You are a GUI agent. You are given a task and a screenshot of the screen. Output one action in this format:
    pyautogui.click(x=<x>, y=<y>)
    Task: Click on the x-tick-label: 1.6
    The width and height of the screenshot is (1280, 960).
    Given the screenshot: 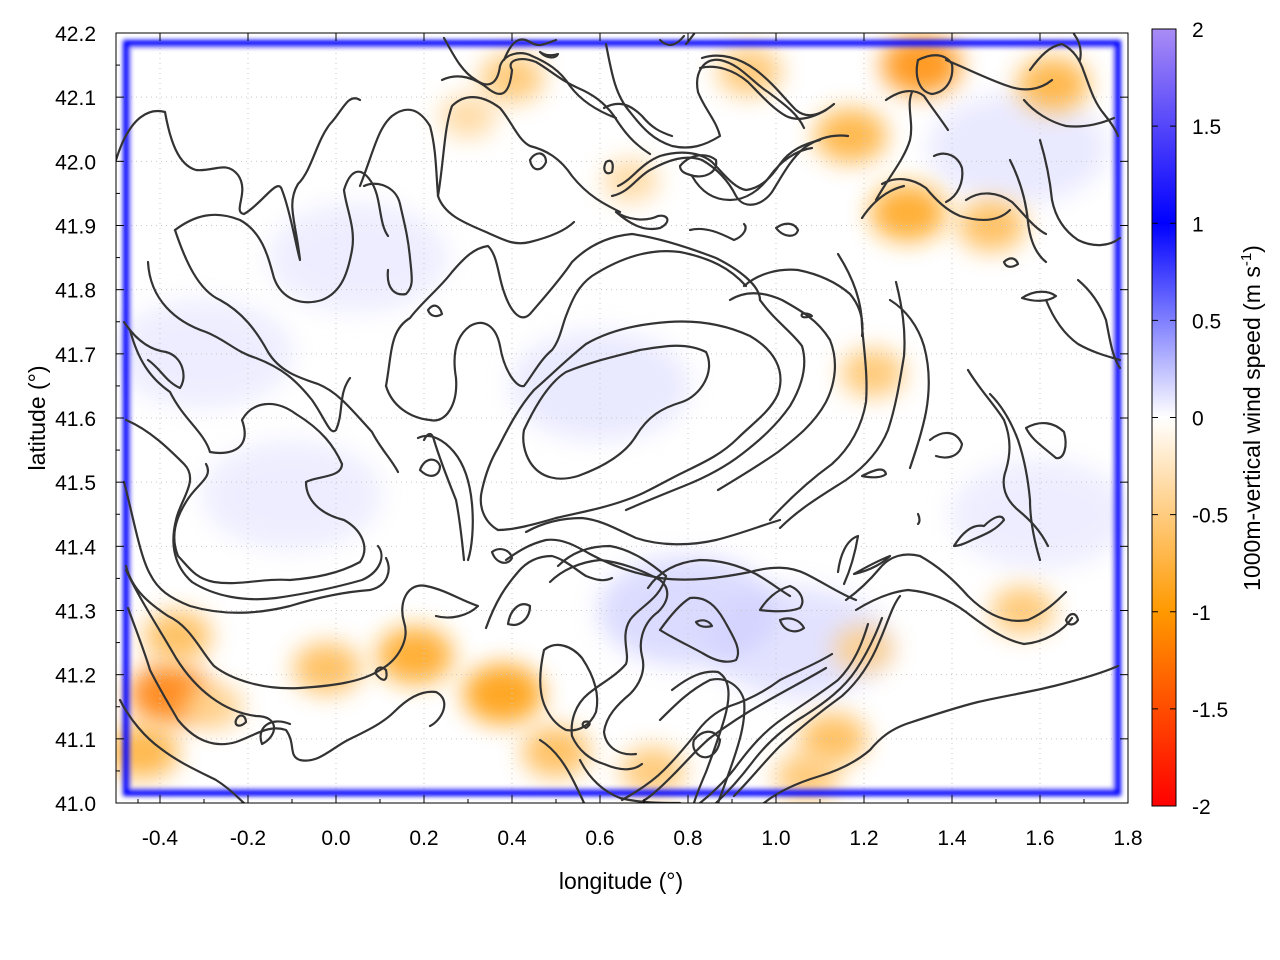 What is the action you would take?
    pyautogui.click(x=1039, y=838)
    